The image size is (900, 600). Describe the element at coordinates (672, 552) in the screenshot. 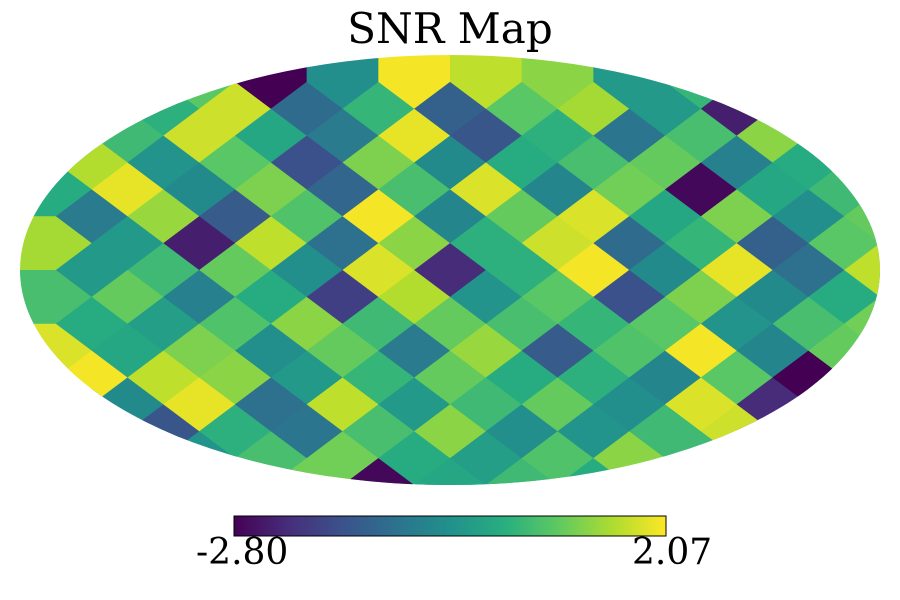

I see `colorbar-max-label: 2.07` at that location.